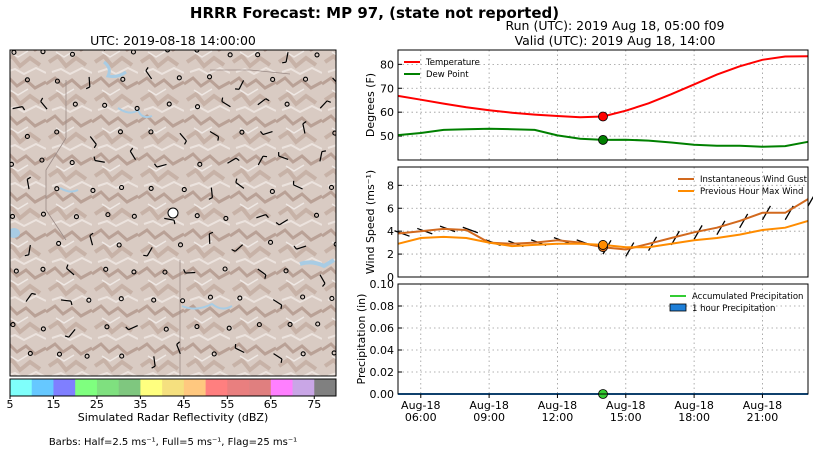 The height and width of the screenshot is (460, 813). I want to click on y-tick-label: 0.00, so click(382, 394).